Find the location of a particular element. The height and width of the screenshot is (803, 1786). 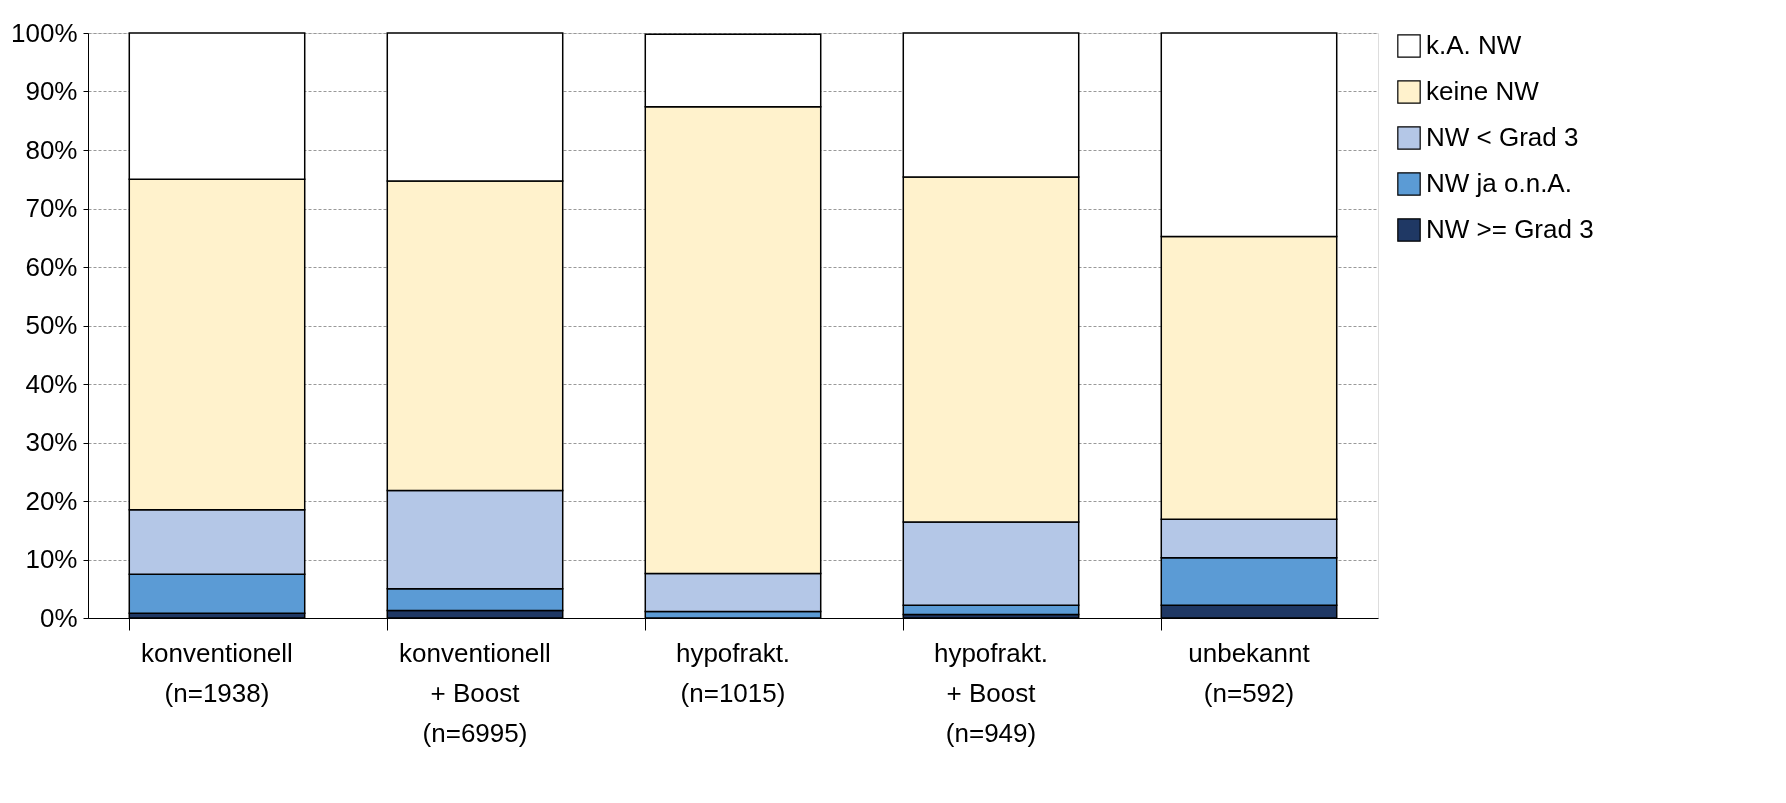

y-tick-label: 50% is located at coordinates (51, 325).